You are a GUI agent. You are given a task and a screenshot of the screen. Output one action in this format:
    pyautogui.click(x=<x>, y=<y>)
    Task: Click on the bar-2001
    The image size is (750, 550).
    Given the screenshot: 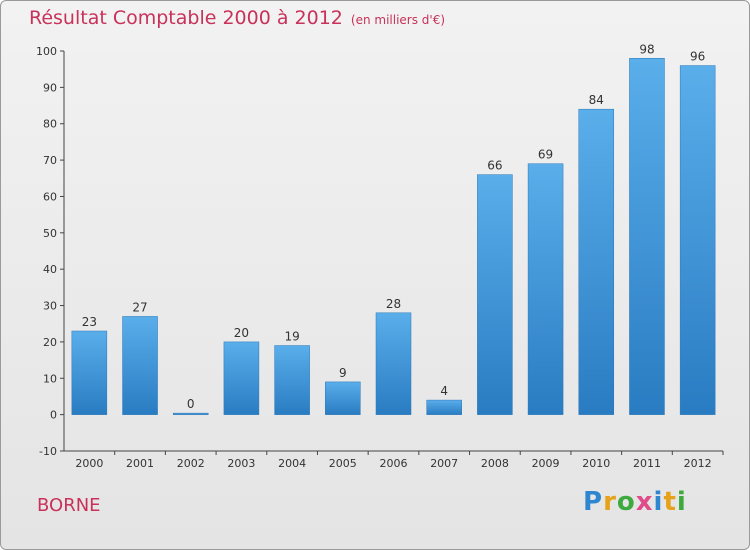 What is the action you would take?
    pyautogui.click(x=140, y=365)
    